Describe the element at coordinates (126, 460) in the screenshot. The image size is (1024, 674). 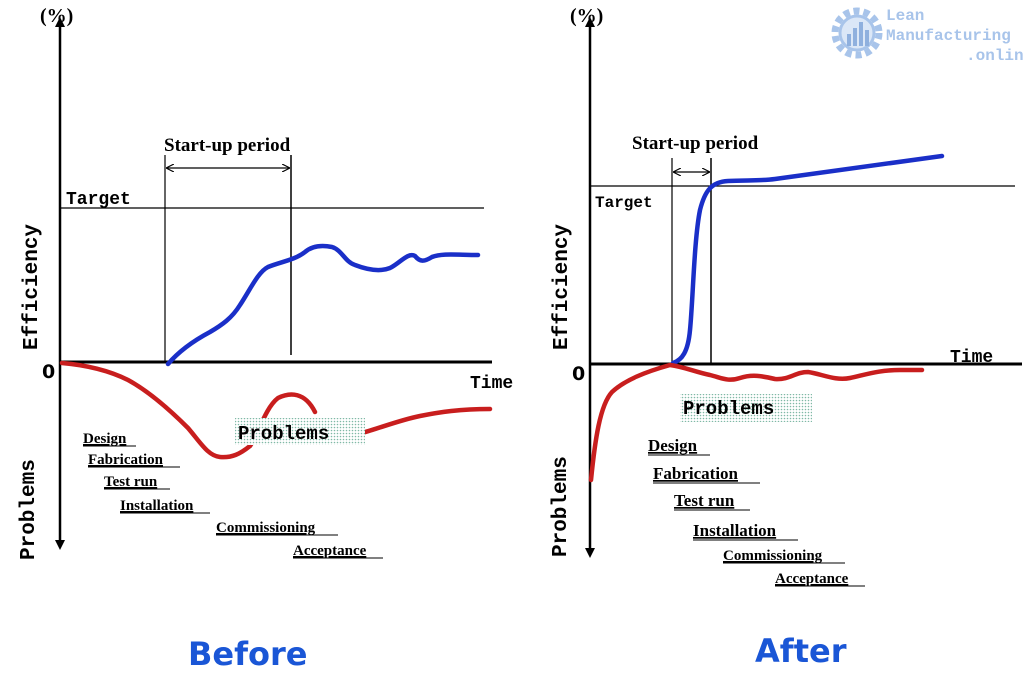
I see `before-stage-fabrication: Fabrication` at that location.